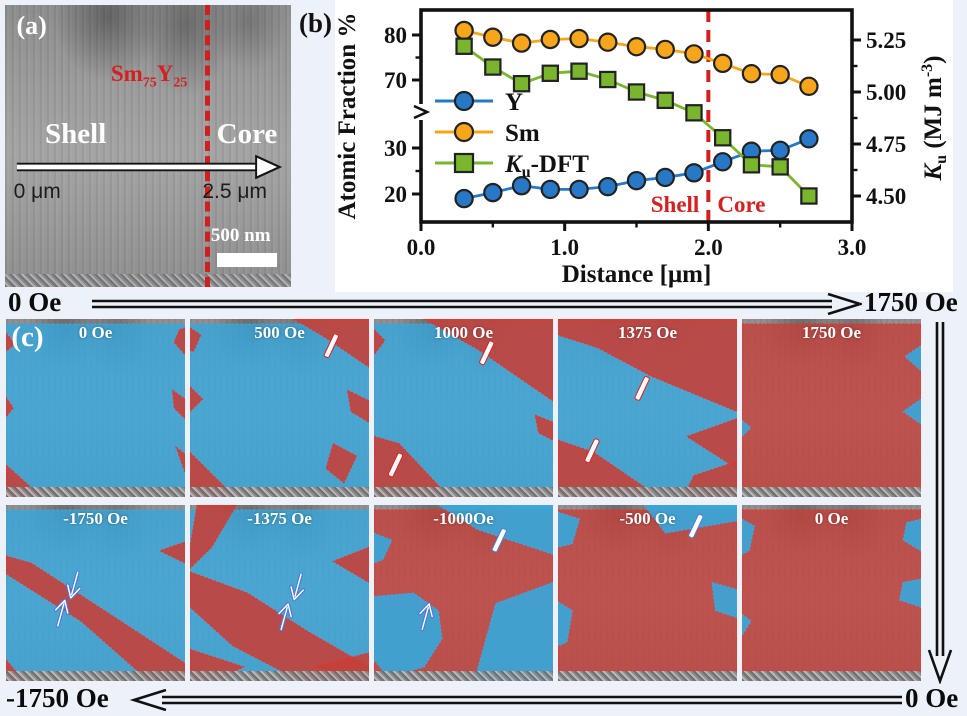 This screenshot has width=967, height=716. I want to click on svg-text: 4.50, so click(886, 196).